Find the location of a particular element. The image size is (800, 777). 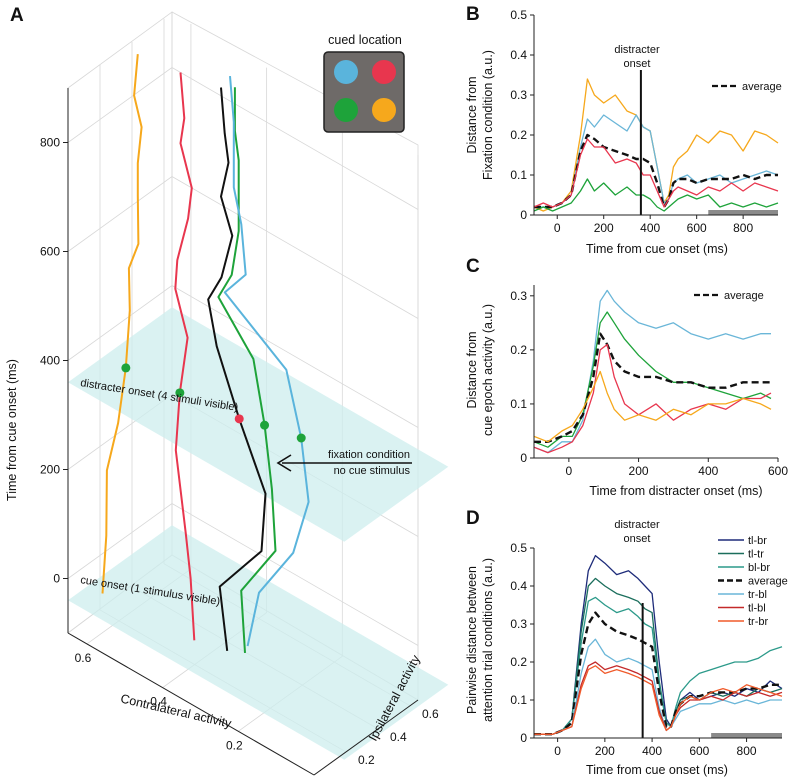

panel-b-event-label-1: distracter is located at coordinates (637, 50).